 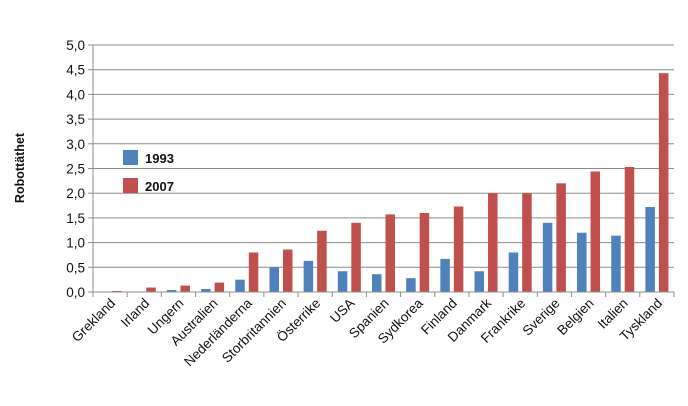 What do you see at coordinates (75, 267) in the screenshot?
I see `y-tick-label: 0,5` at bounding box center [75, 267].